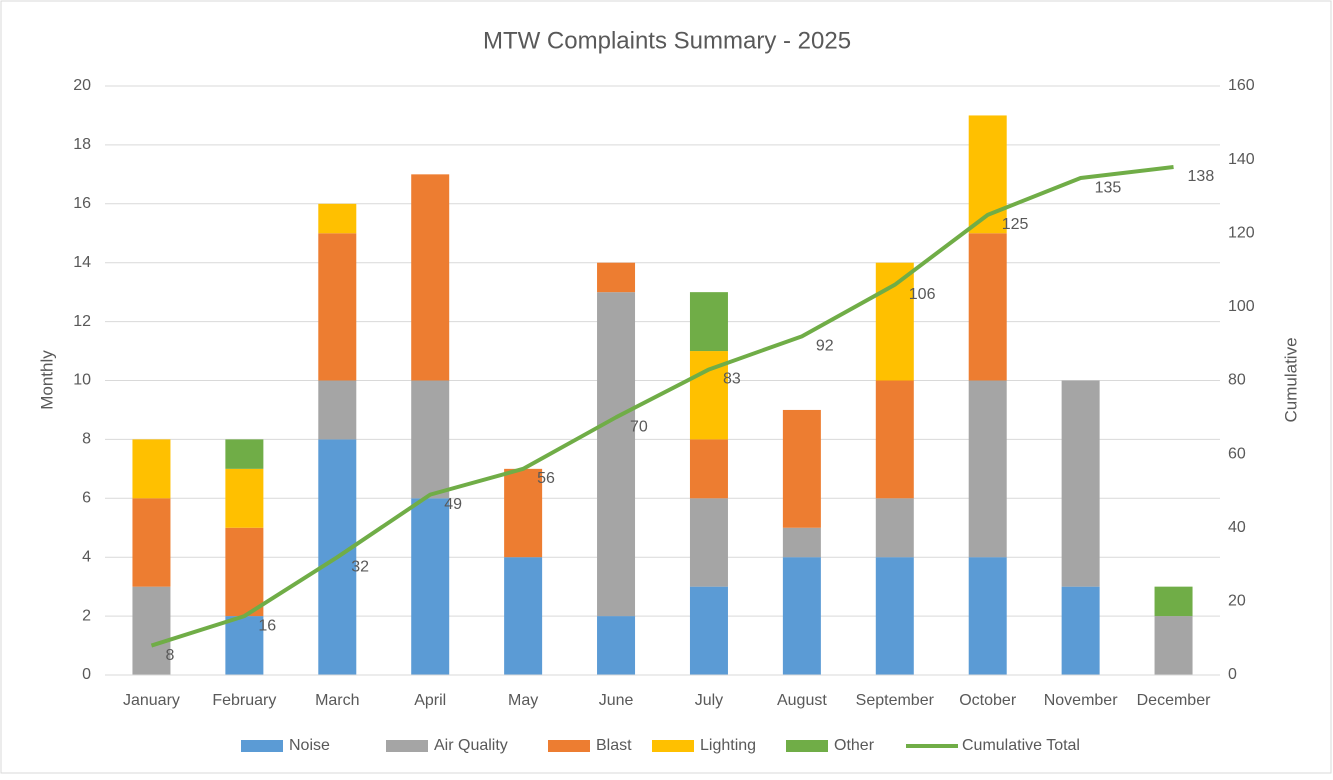 This screenshot has height=780, width=1333. I want to click on y2-tick-label: 20, so click(1237, 601).